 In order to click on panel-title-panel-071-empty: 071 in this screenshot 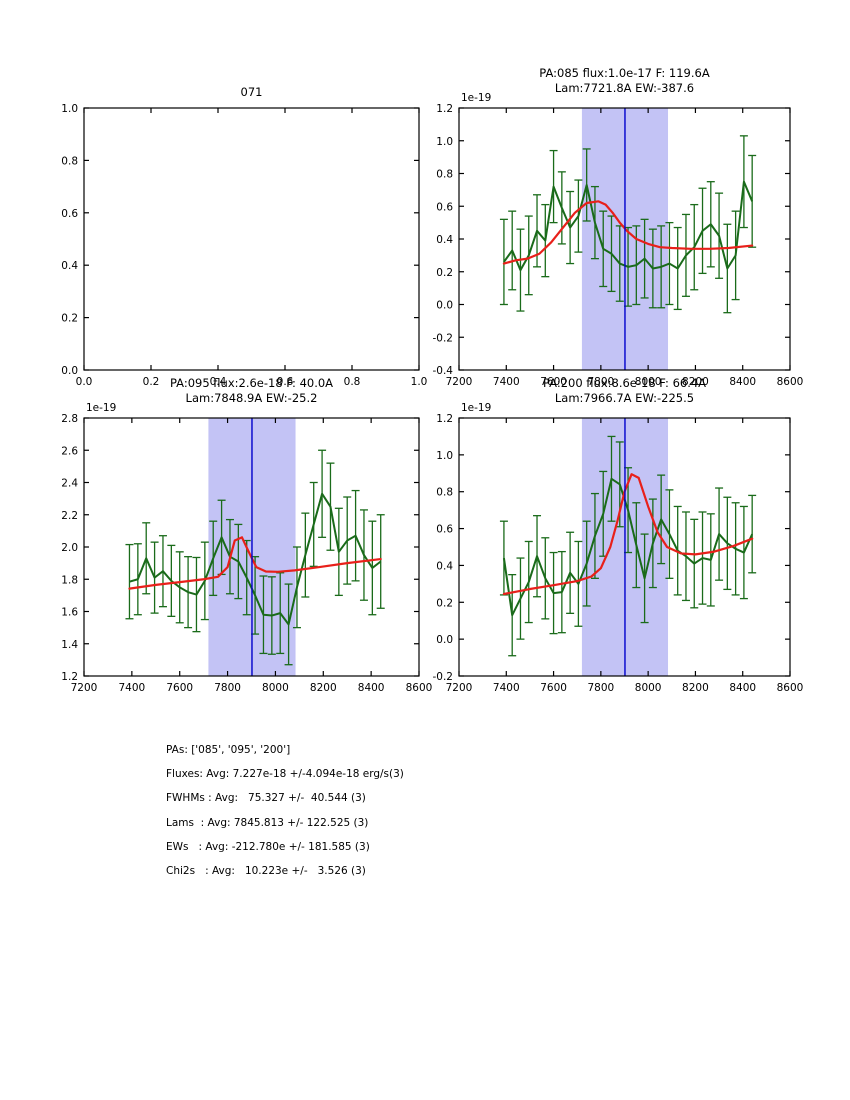, I will do `click(251, 92)`.